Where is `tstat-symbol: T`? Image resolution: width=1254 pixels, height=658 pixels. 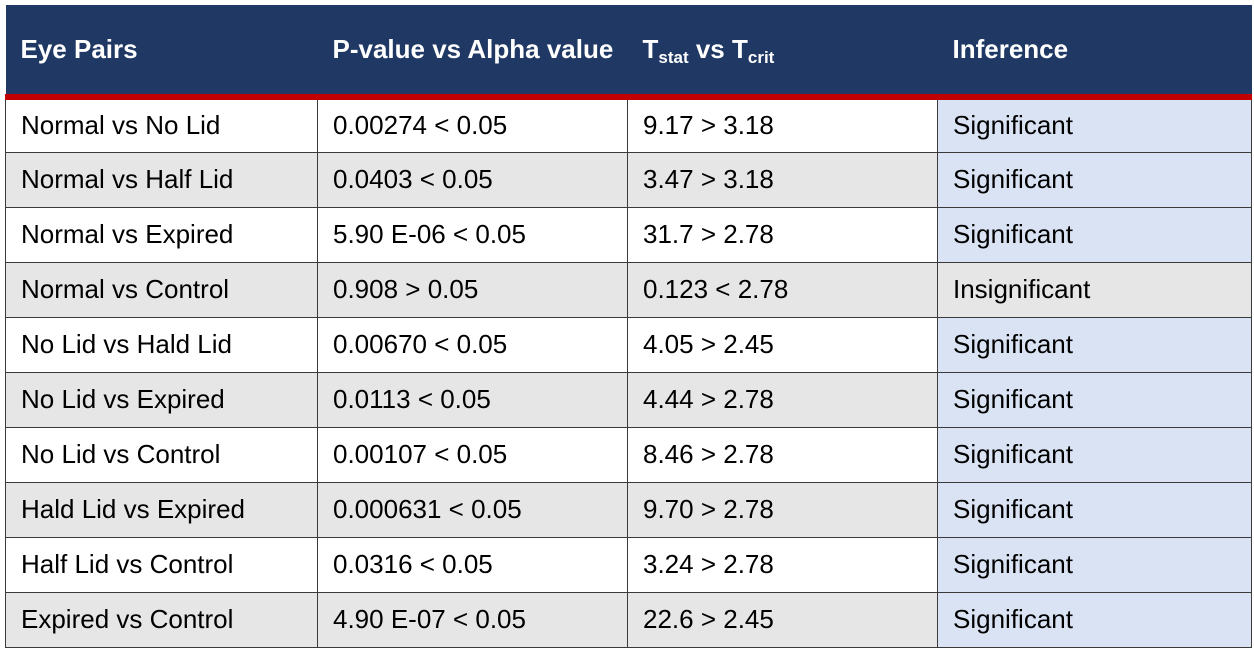
tstat-symbol: T is located at coordinates (650, 49).